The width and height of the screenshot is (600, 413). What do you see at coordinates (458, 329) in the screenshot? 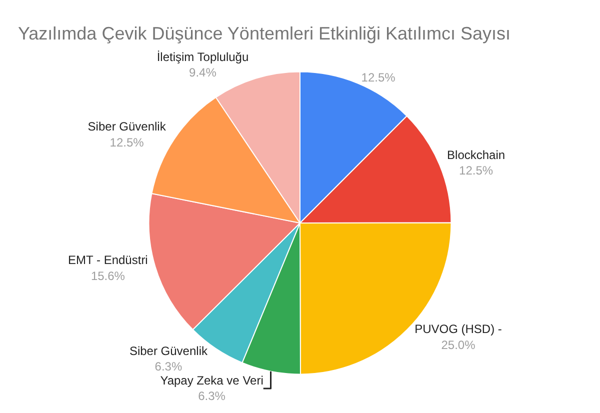
I see `slice-label: PUVOG (HSD) -` at bounding box center [458, 329].